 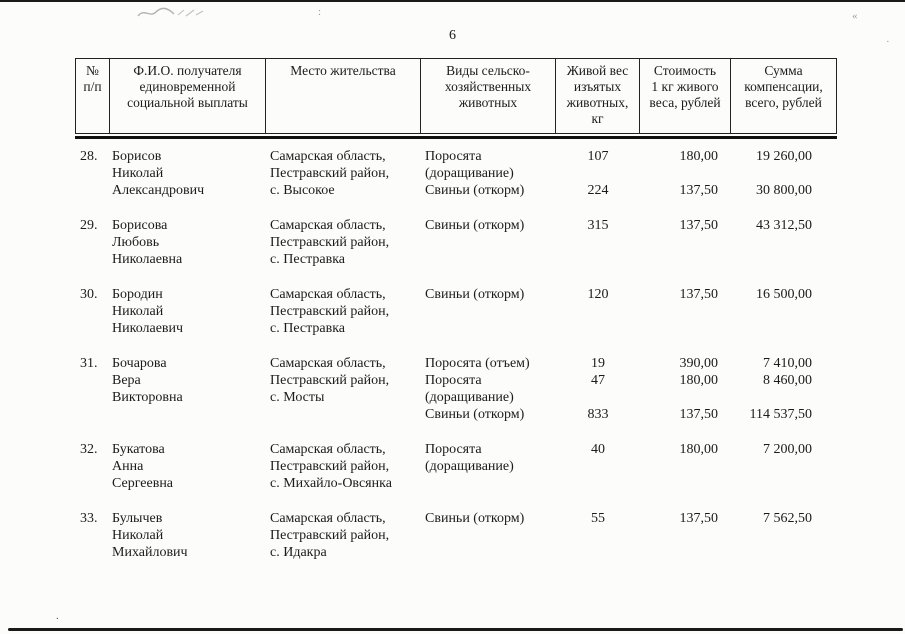 What do you see at coordinates (93, 96) in the screenshot?
I see `header-row-number: № п/п` at bounding box center [93, 96].